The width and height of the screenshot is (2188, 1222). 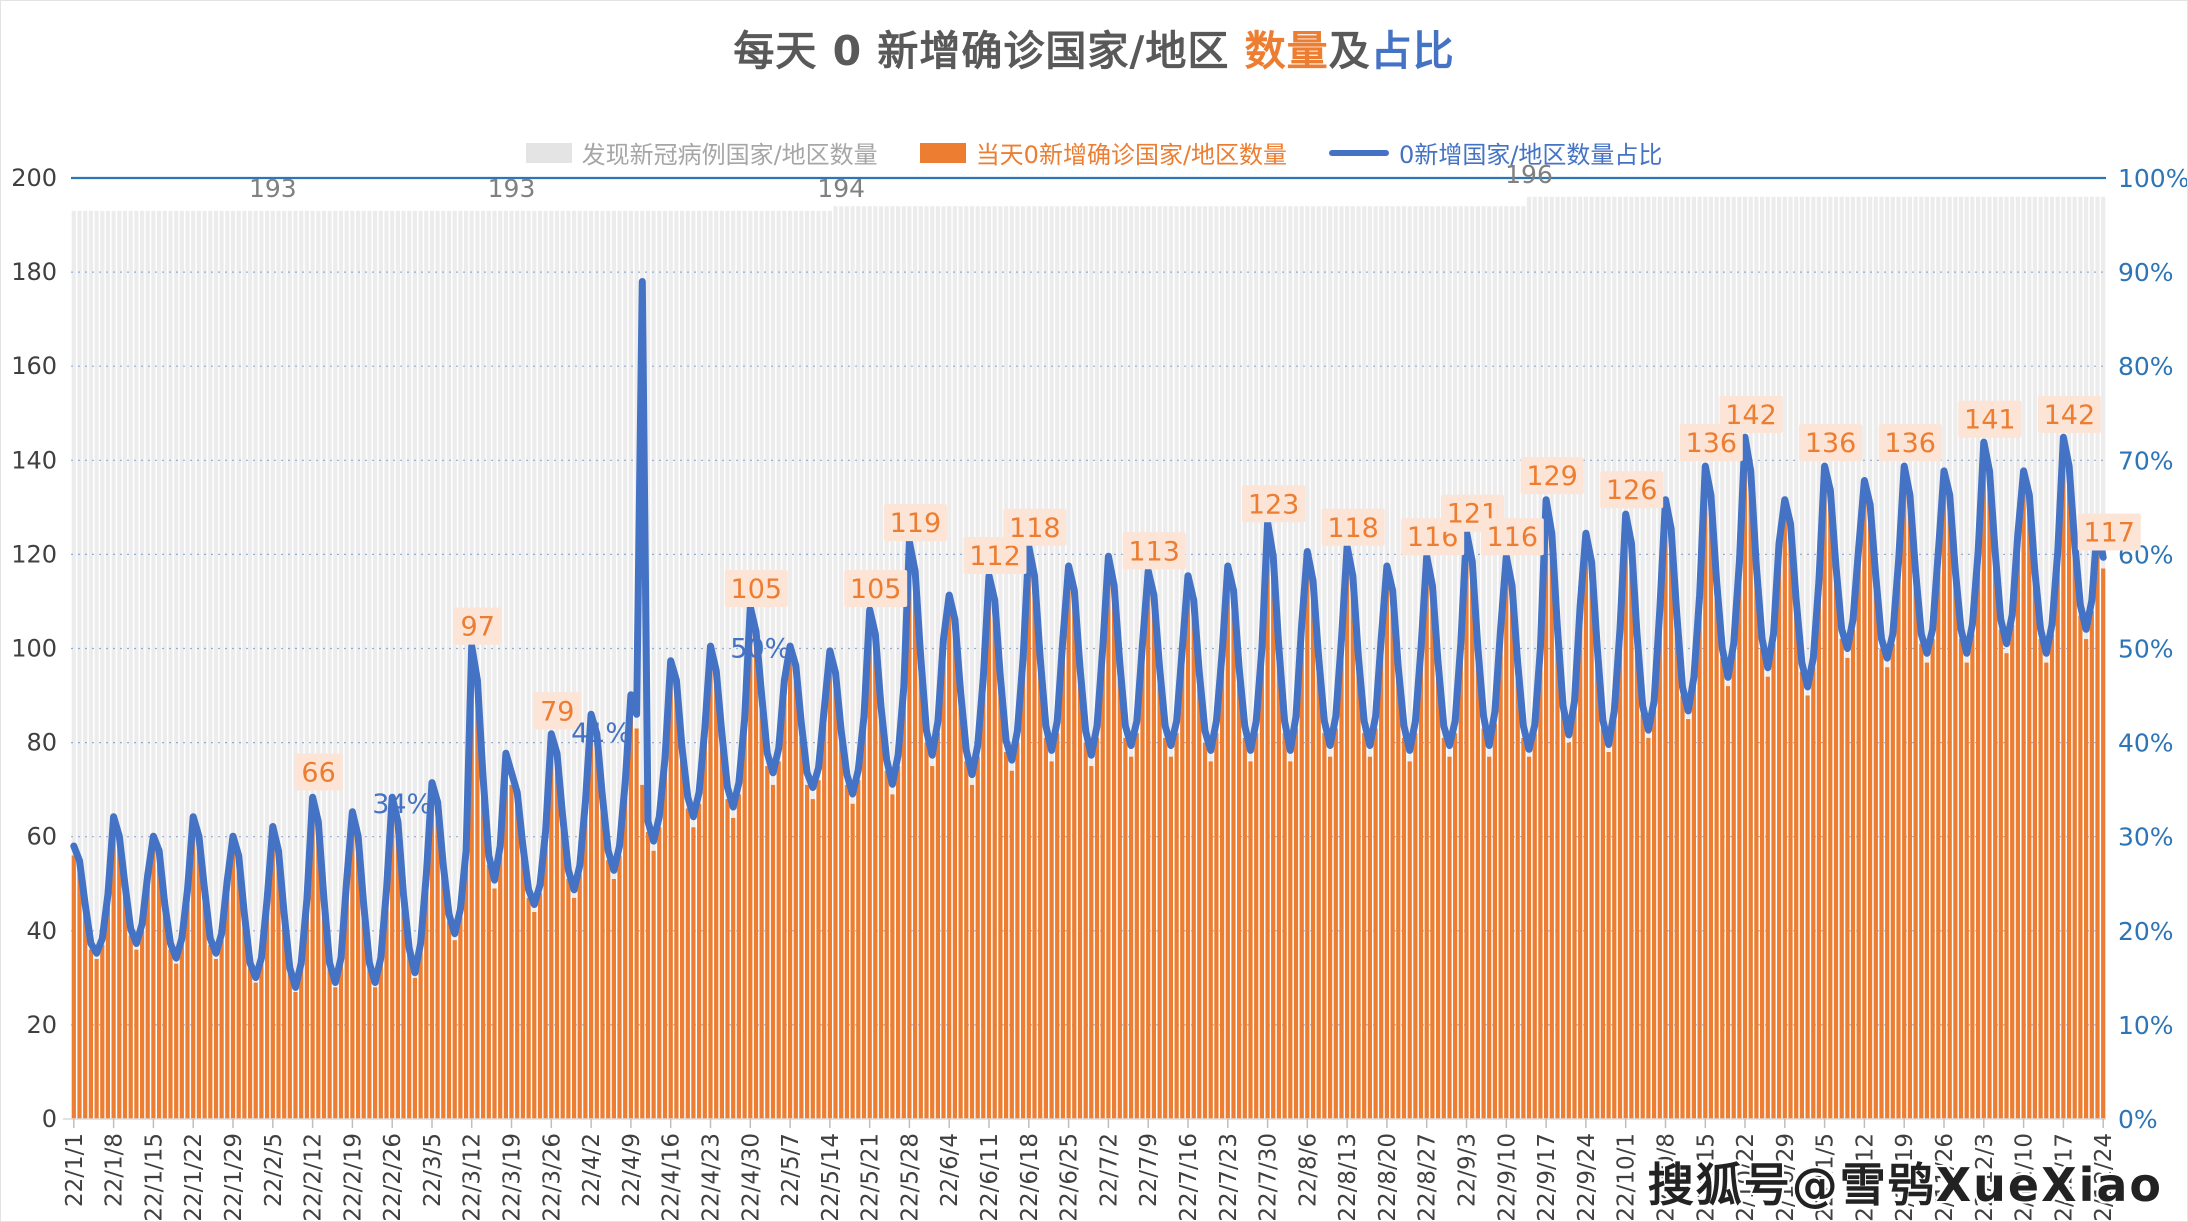 What do you see at coordinates (1388, 1177) in the screenshot?
I see `x-tick-label: 22/8/20` at bounding box center [1388, 1177].